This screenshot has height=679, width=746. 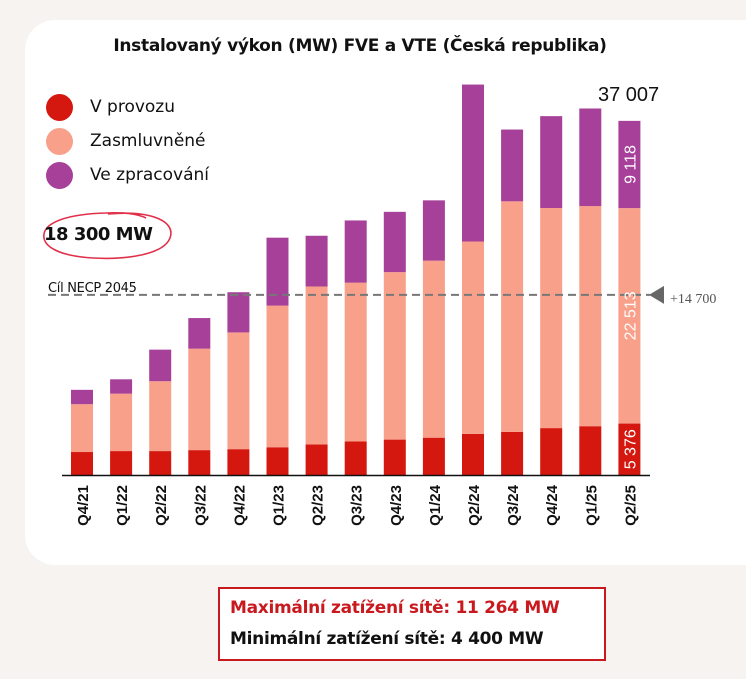 I want to click on necp-target-badge: 18 300 MW, so click(x=98, y=234).